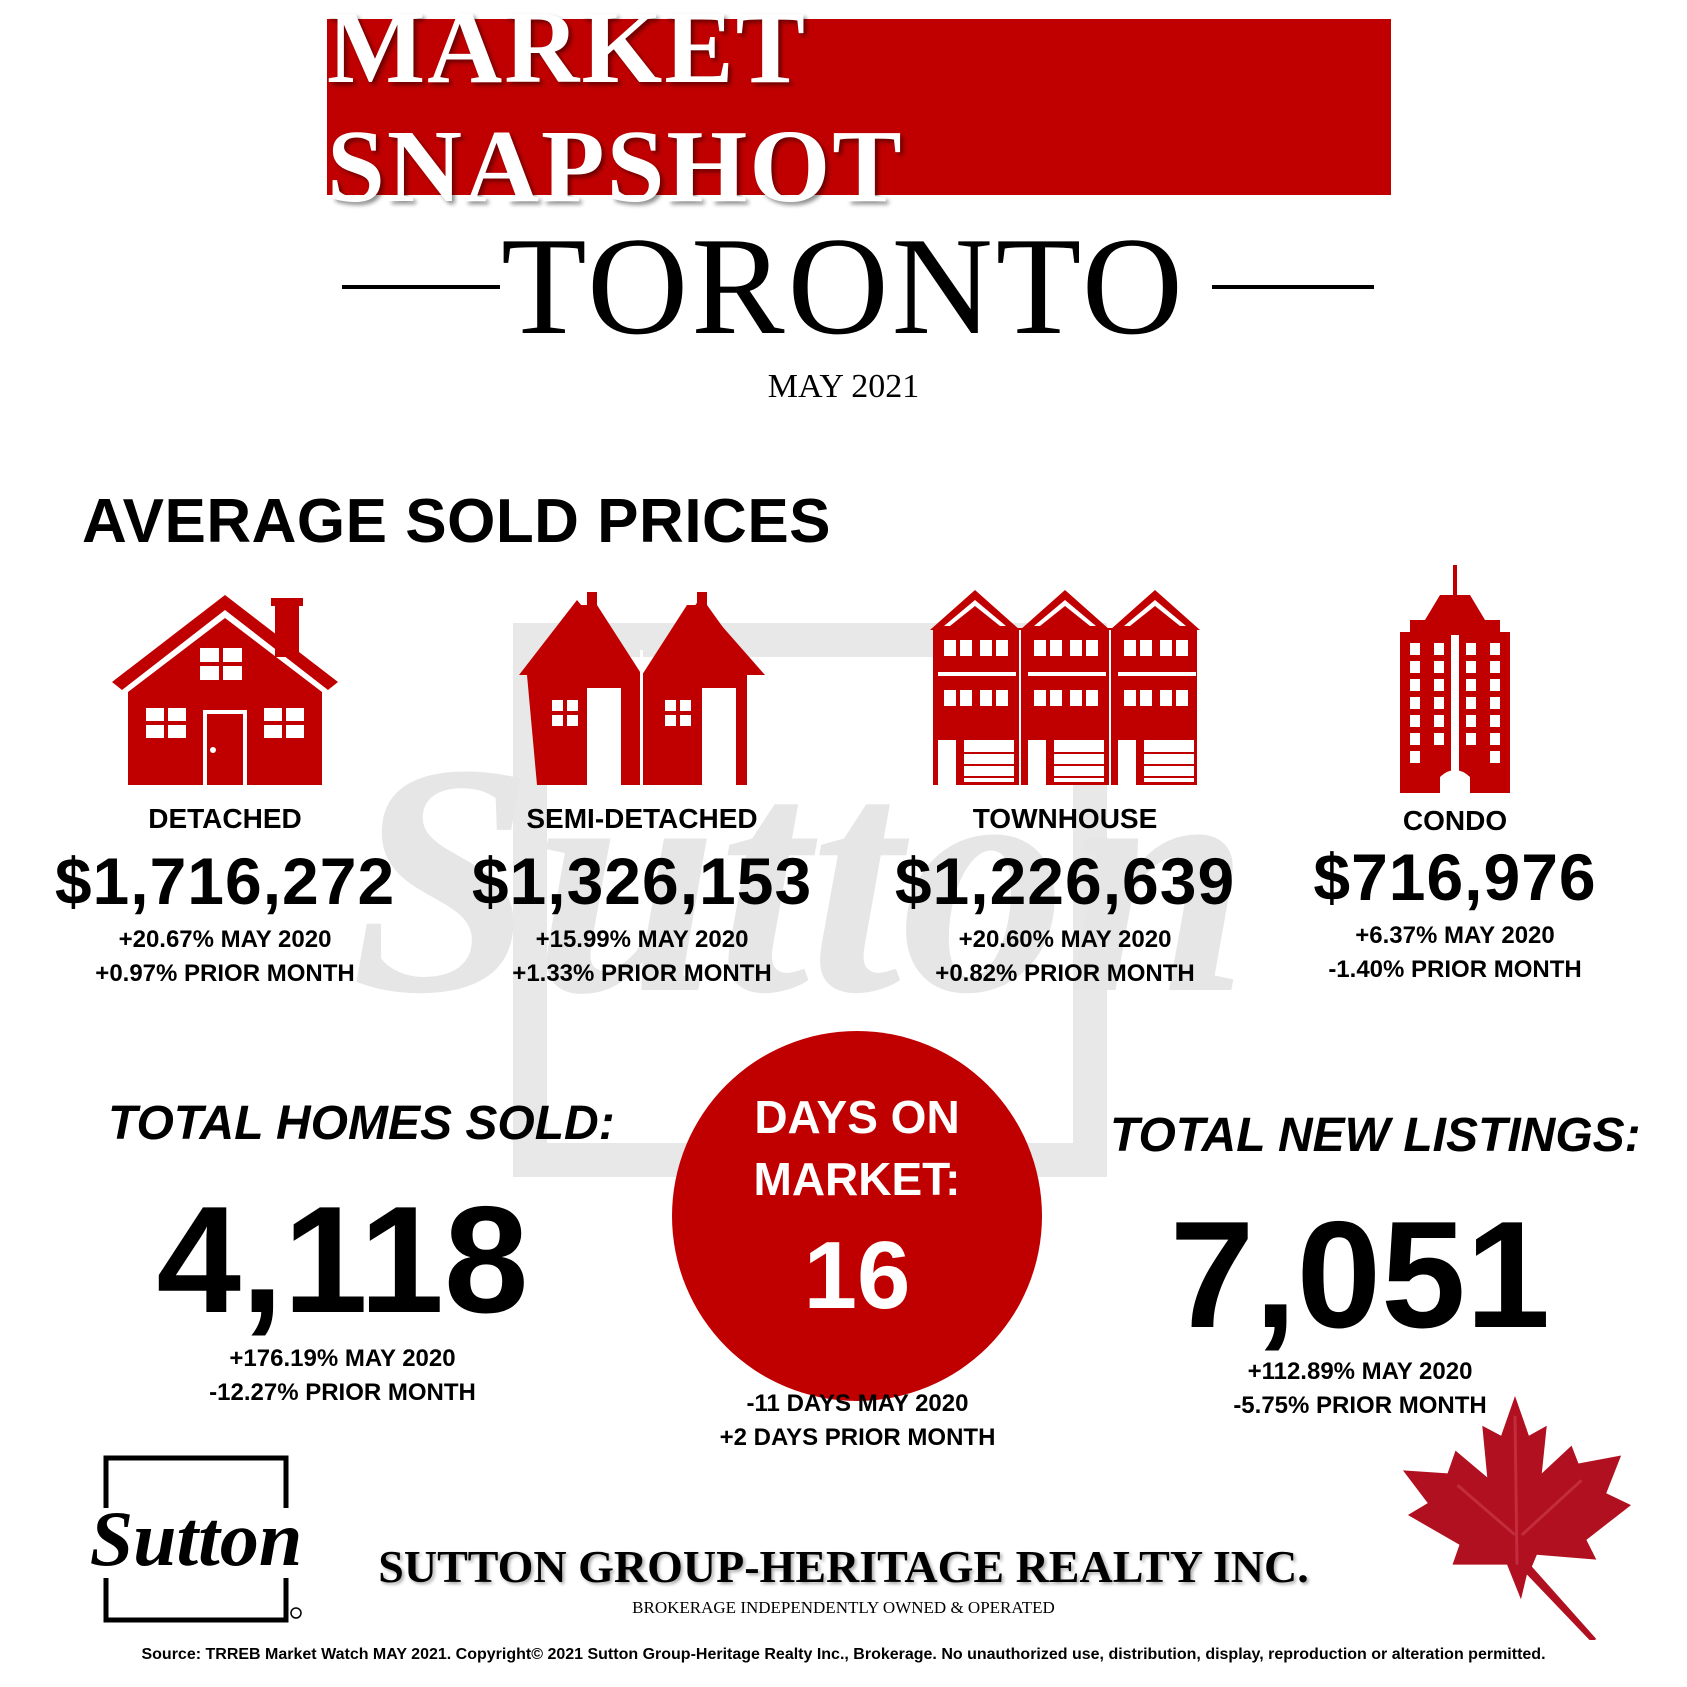 The height and width of the screenshot is (1687, 1687). Describe the element at coordinates (1455, 877) in the screenshot. I see `average-price: $716,976` at that location.